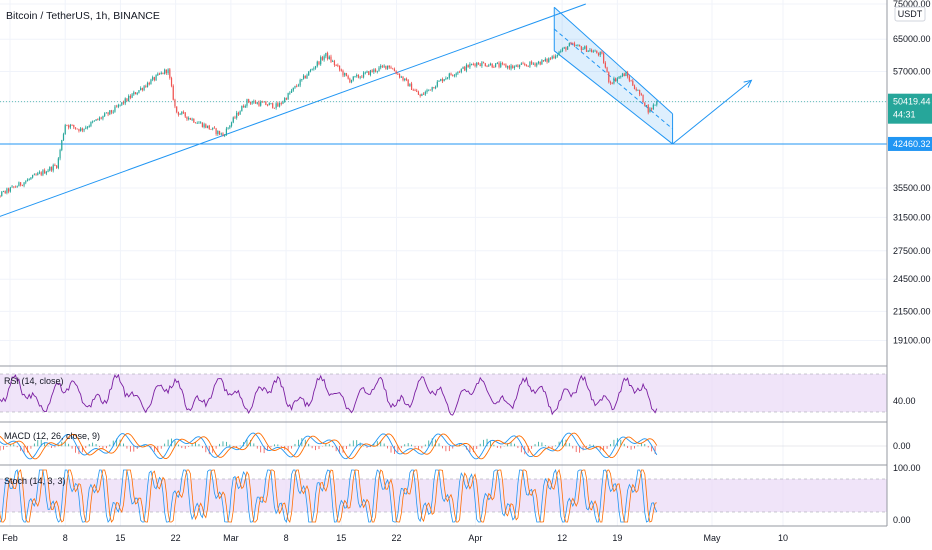 The image size is (932, 550). Describe the element at coordinates (712, 112) in the screenshot. I see `projection-arrow-line` at that location.